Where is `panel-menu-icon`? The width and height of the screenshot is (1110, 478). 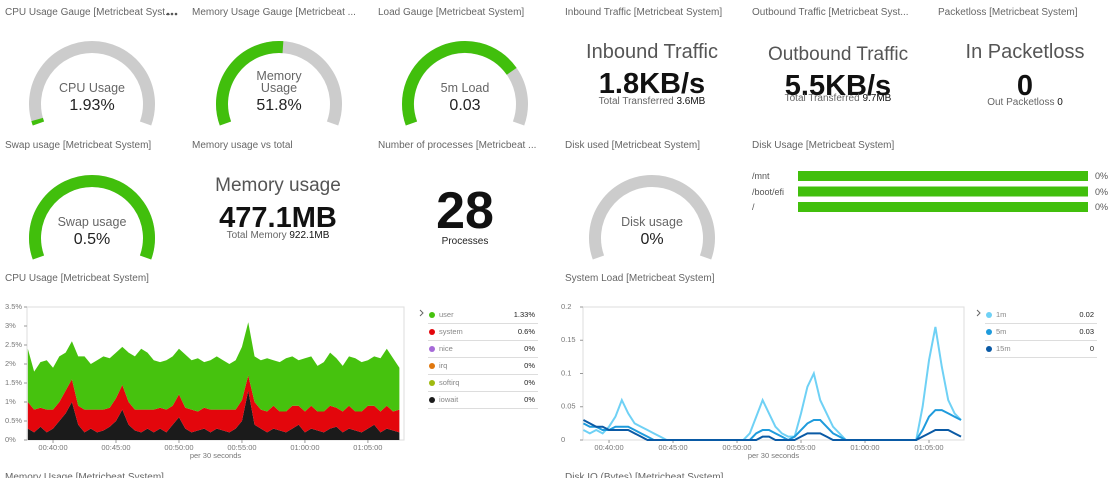
panel-menu-icon is located at coordinates (172, 14).